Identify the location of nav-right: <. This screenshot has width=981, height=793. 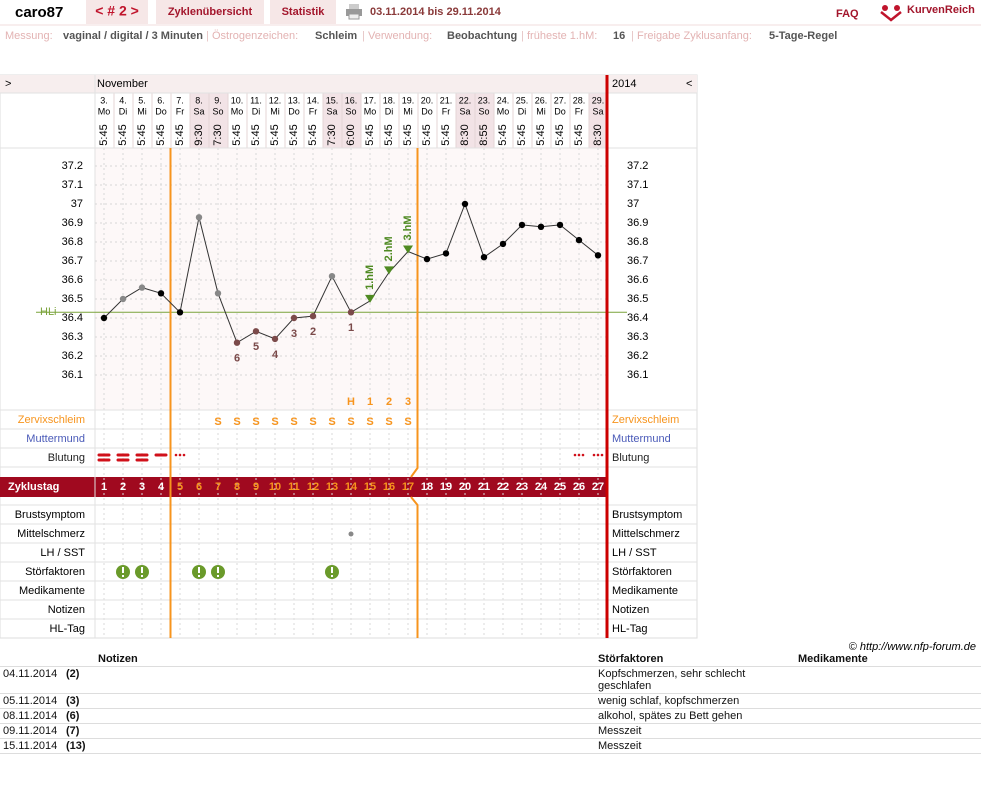
(689, 84).